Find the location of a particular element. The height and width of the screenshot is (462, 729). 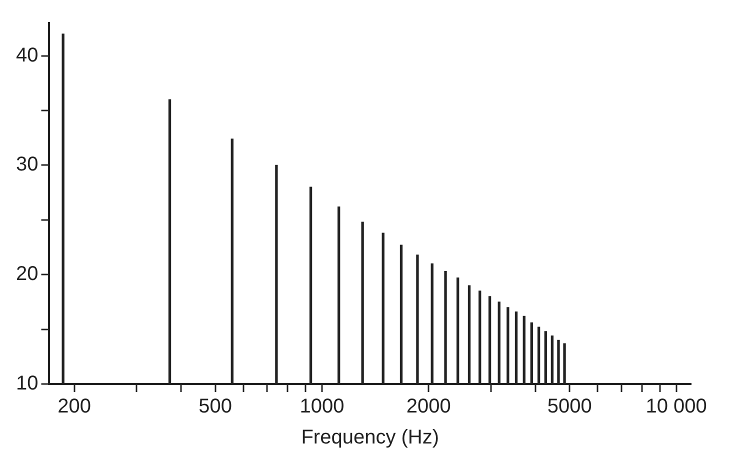

x-tick-label: 10 000 is located at coordinates (676, 407).